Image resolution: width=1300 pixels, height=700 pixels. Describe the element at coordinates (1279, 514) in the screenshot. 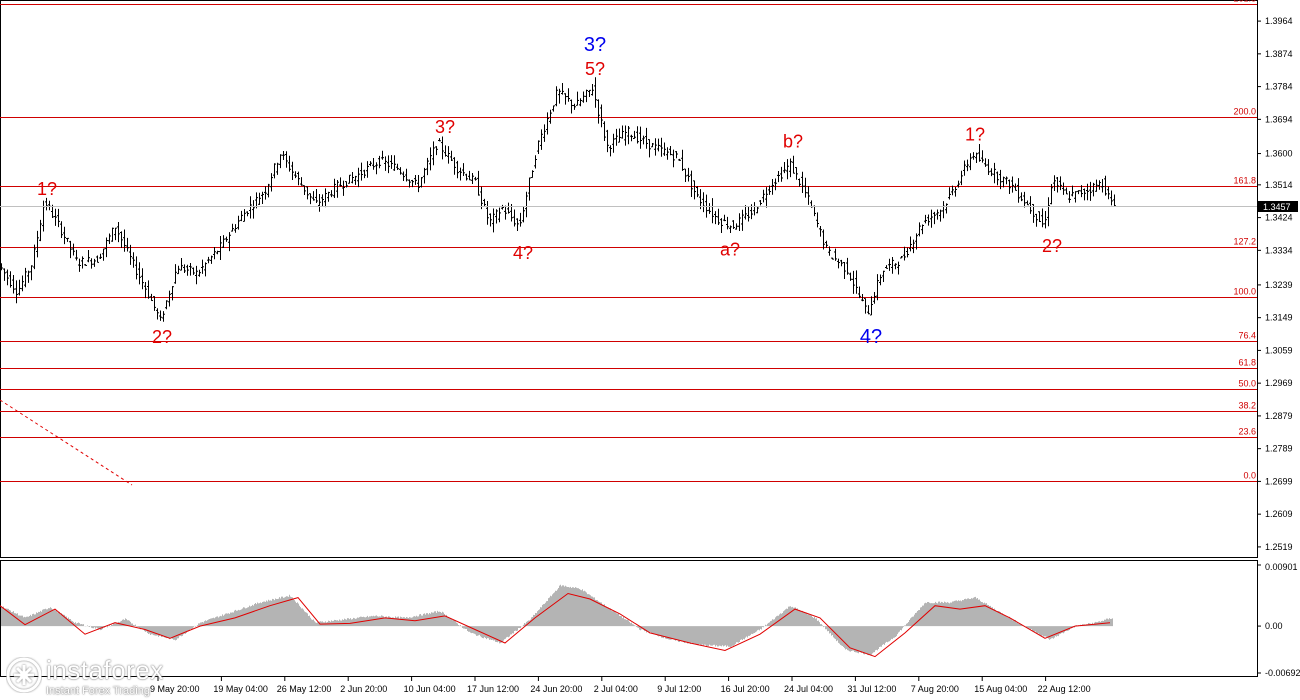

I see `price-tick-label: 1.2609` at that location.